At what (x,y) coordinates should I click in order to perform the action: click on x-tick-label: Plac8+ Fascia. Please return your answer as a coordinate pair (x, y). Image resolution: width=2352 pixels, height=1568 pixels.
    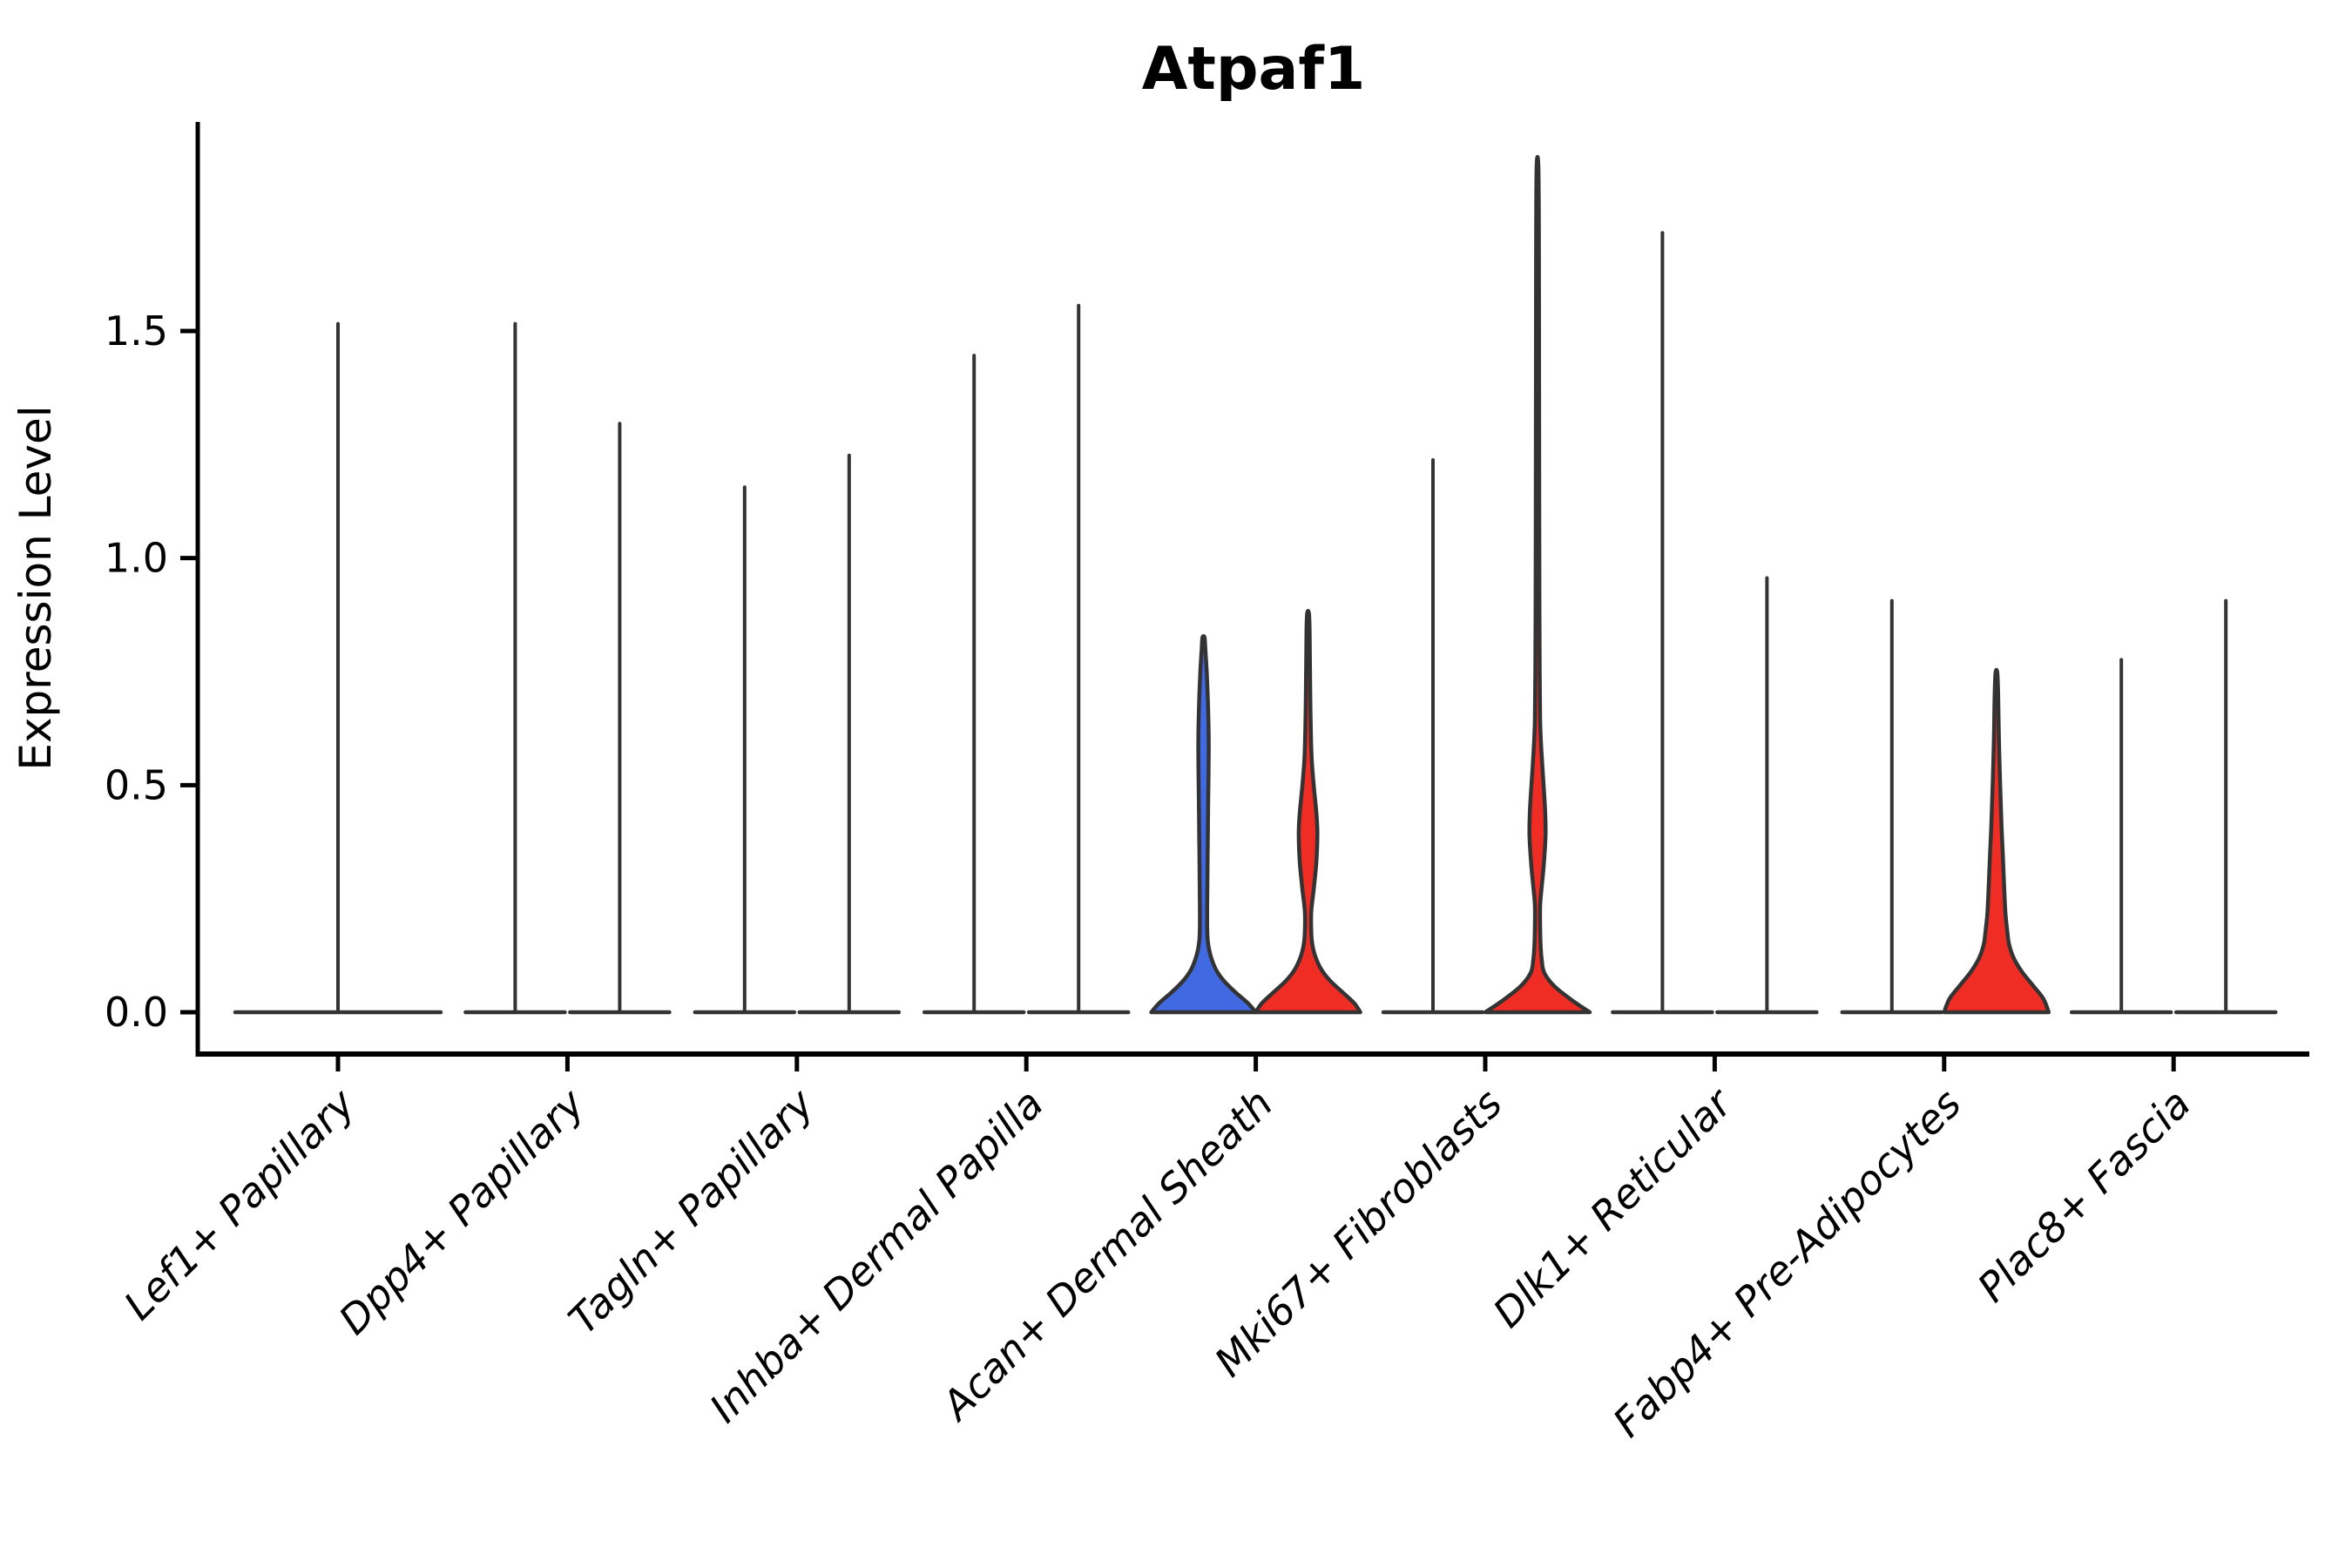
    Looking at the image, I should click on (2084, 1195).